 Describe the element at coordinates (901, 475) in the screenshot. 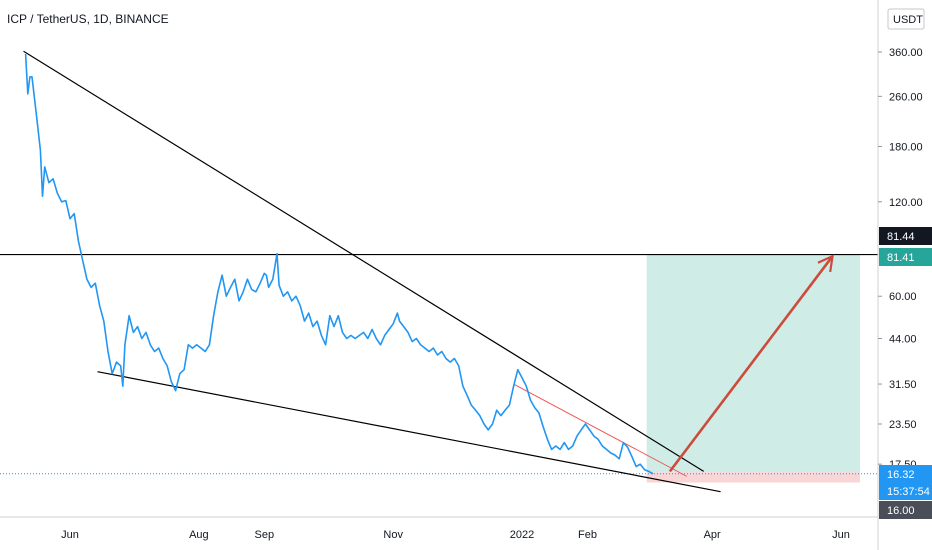

I see `price-tag-label: 16.32` at that location.